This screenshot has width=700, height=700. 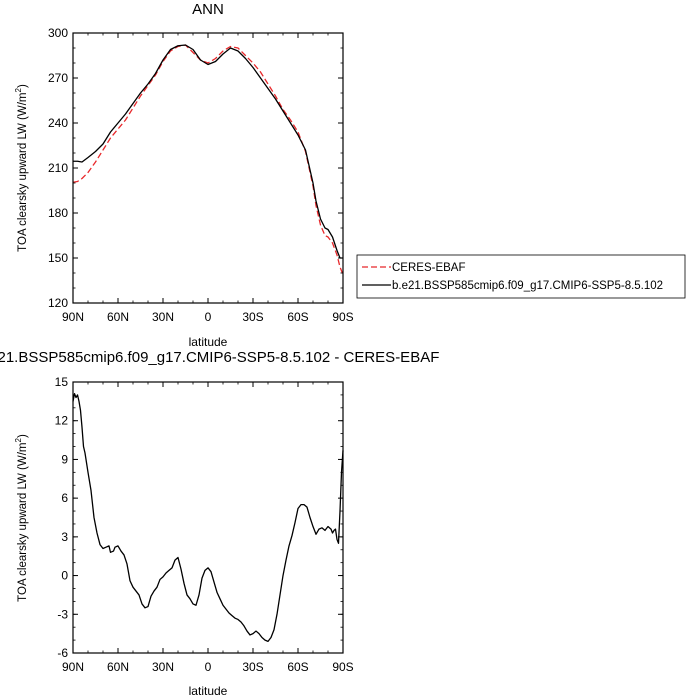 What do you see at coordinates (58, 123) in the screenshot?
I see `top-y-tick-label: 240` at bounding box center [58, 123].